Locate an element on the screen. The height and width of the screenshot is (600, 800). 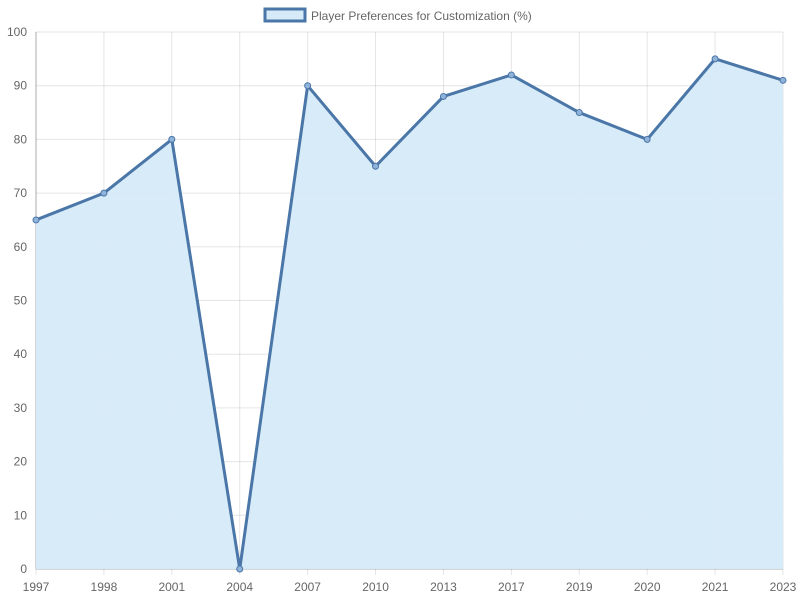
x-tick-label: 2020 is located at coordinates (647, 587).